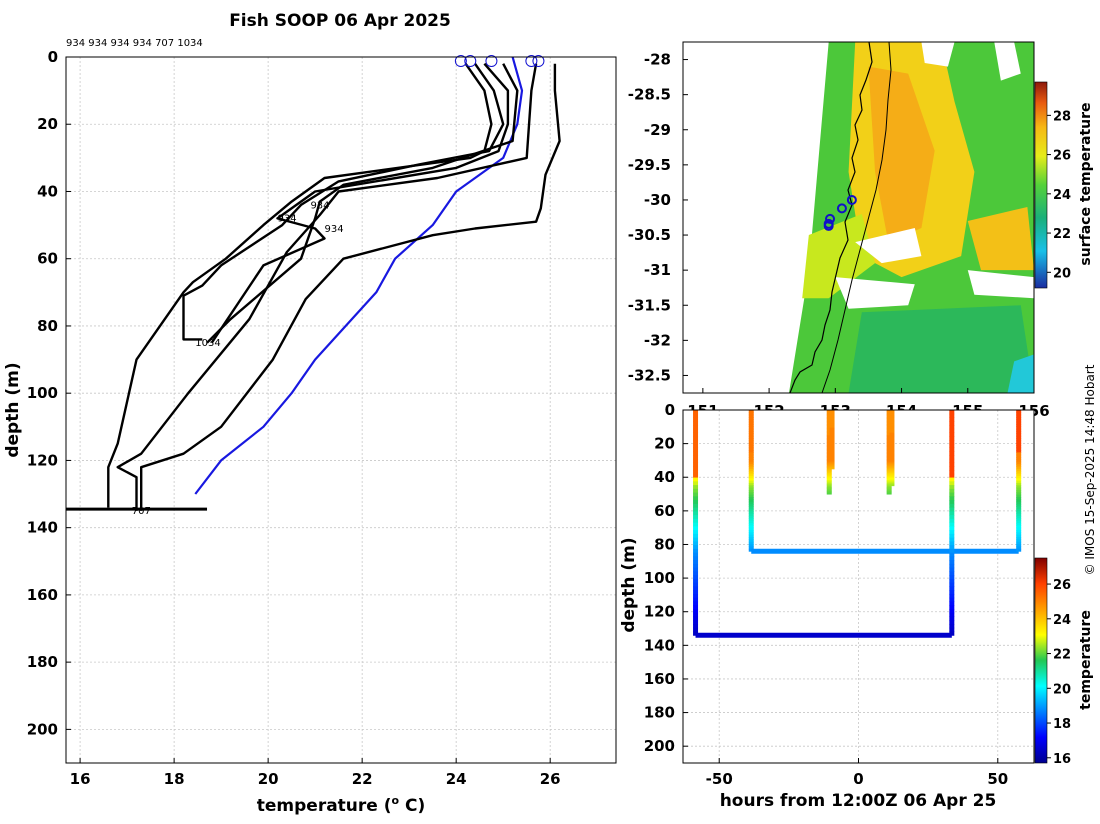 The height and width of the screenshot is (824, 1100). Describe the element at coordinates (1059, 672) in the screenshot. I see `temperature-colorbar-ticks: 16 18 20 22 24 26` at that location.